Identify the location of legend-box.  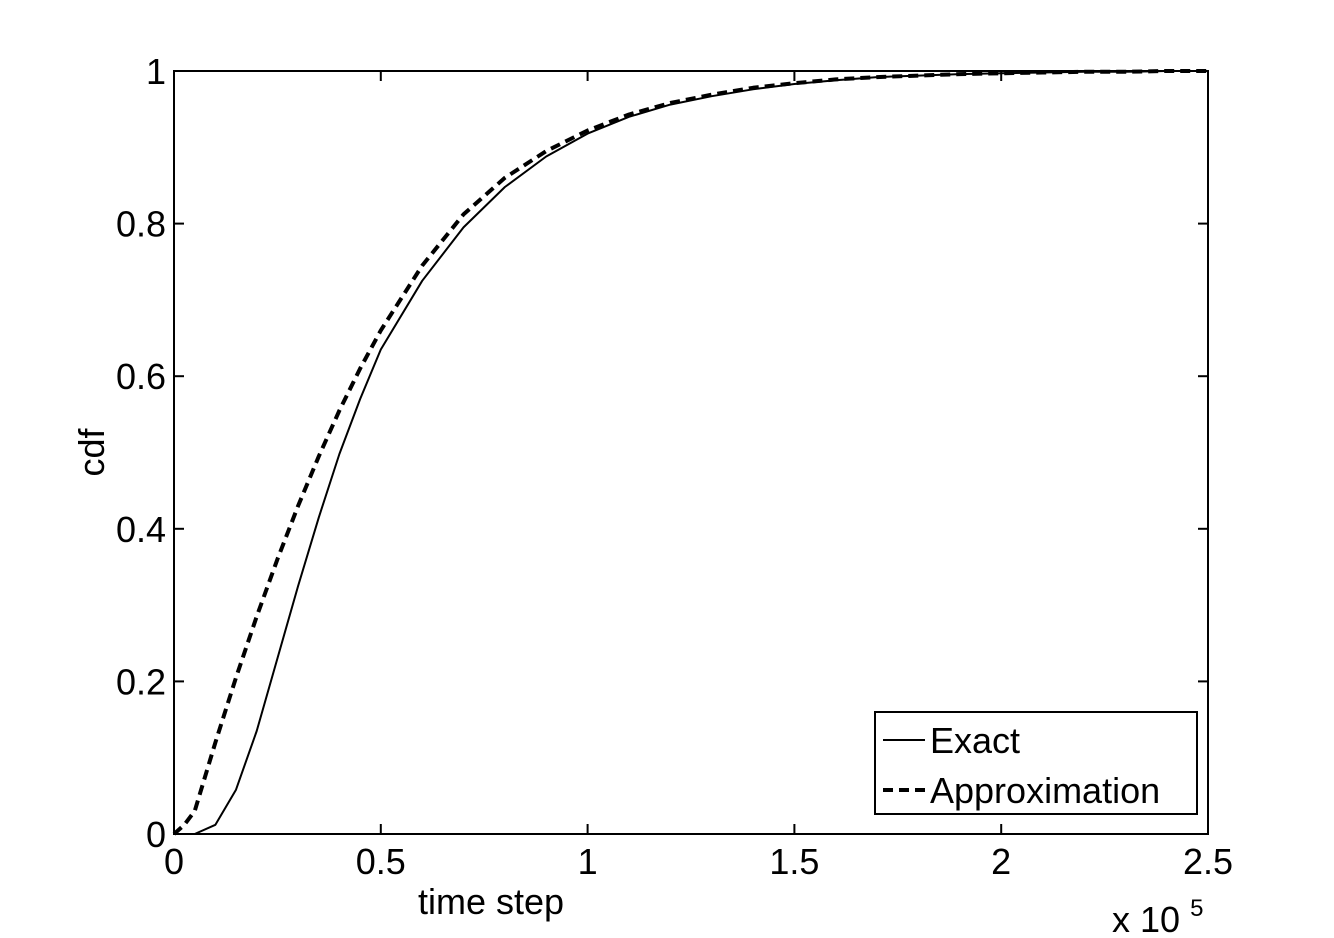
(1036, 763).